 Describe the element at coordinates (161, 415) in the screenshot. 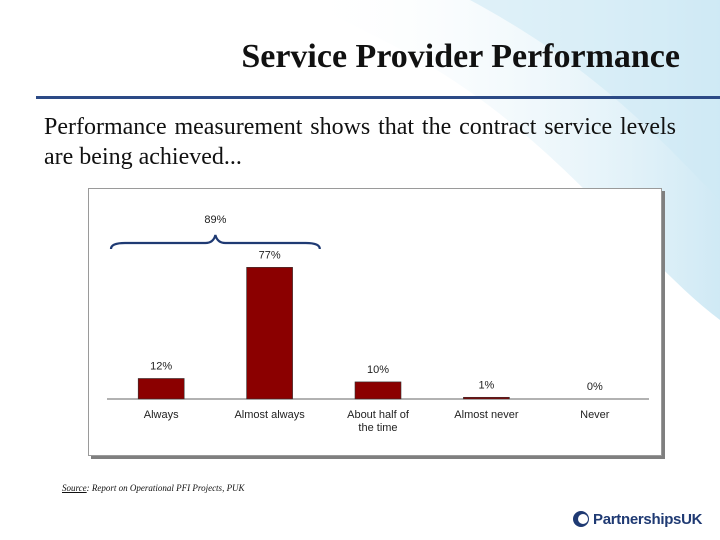

I see `category-label: Always` at that location.